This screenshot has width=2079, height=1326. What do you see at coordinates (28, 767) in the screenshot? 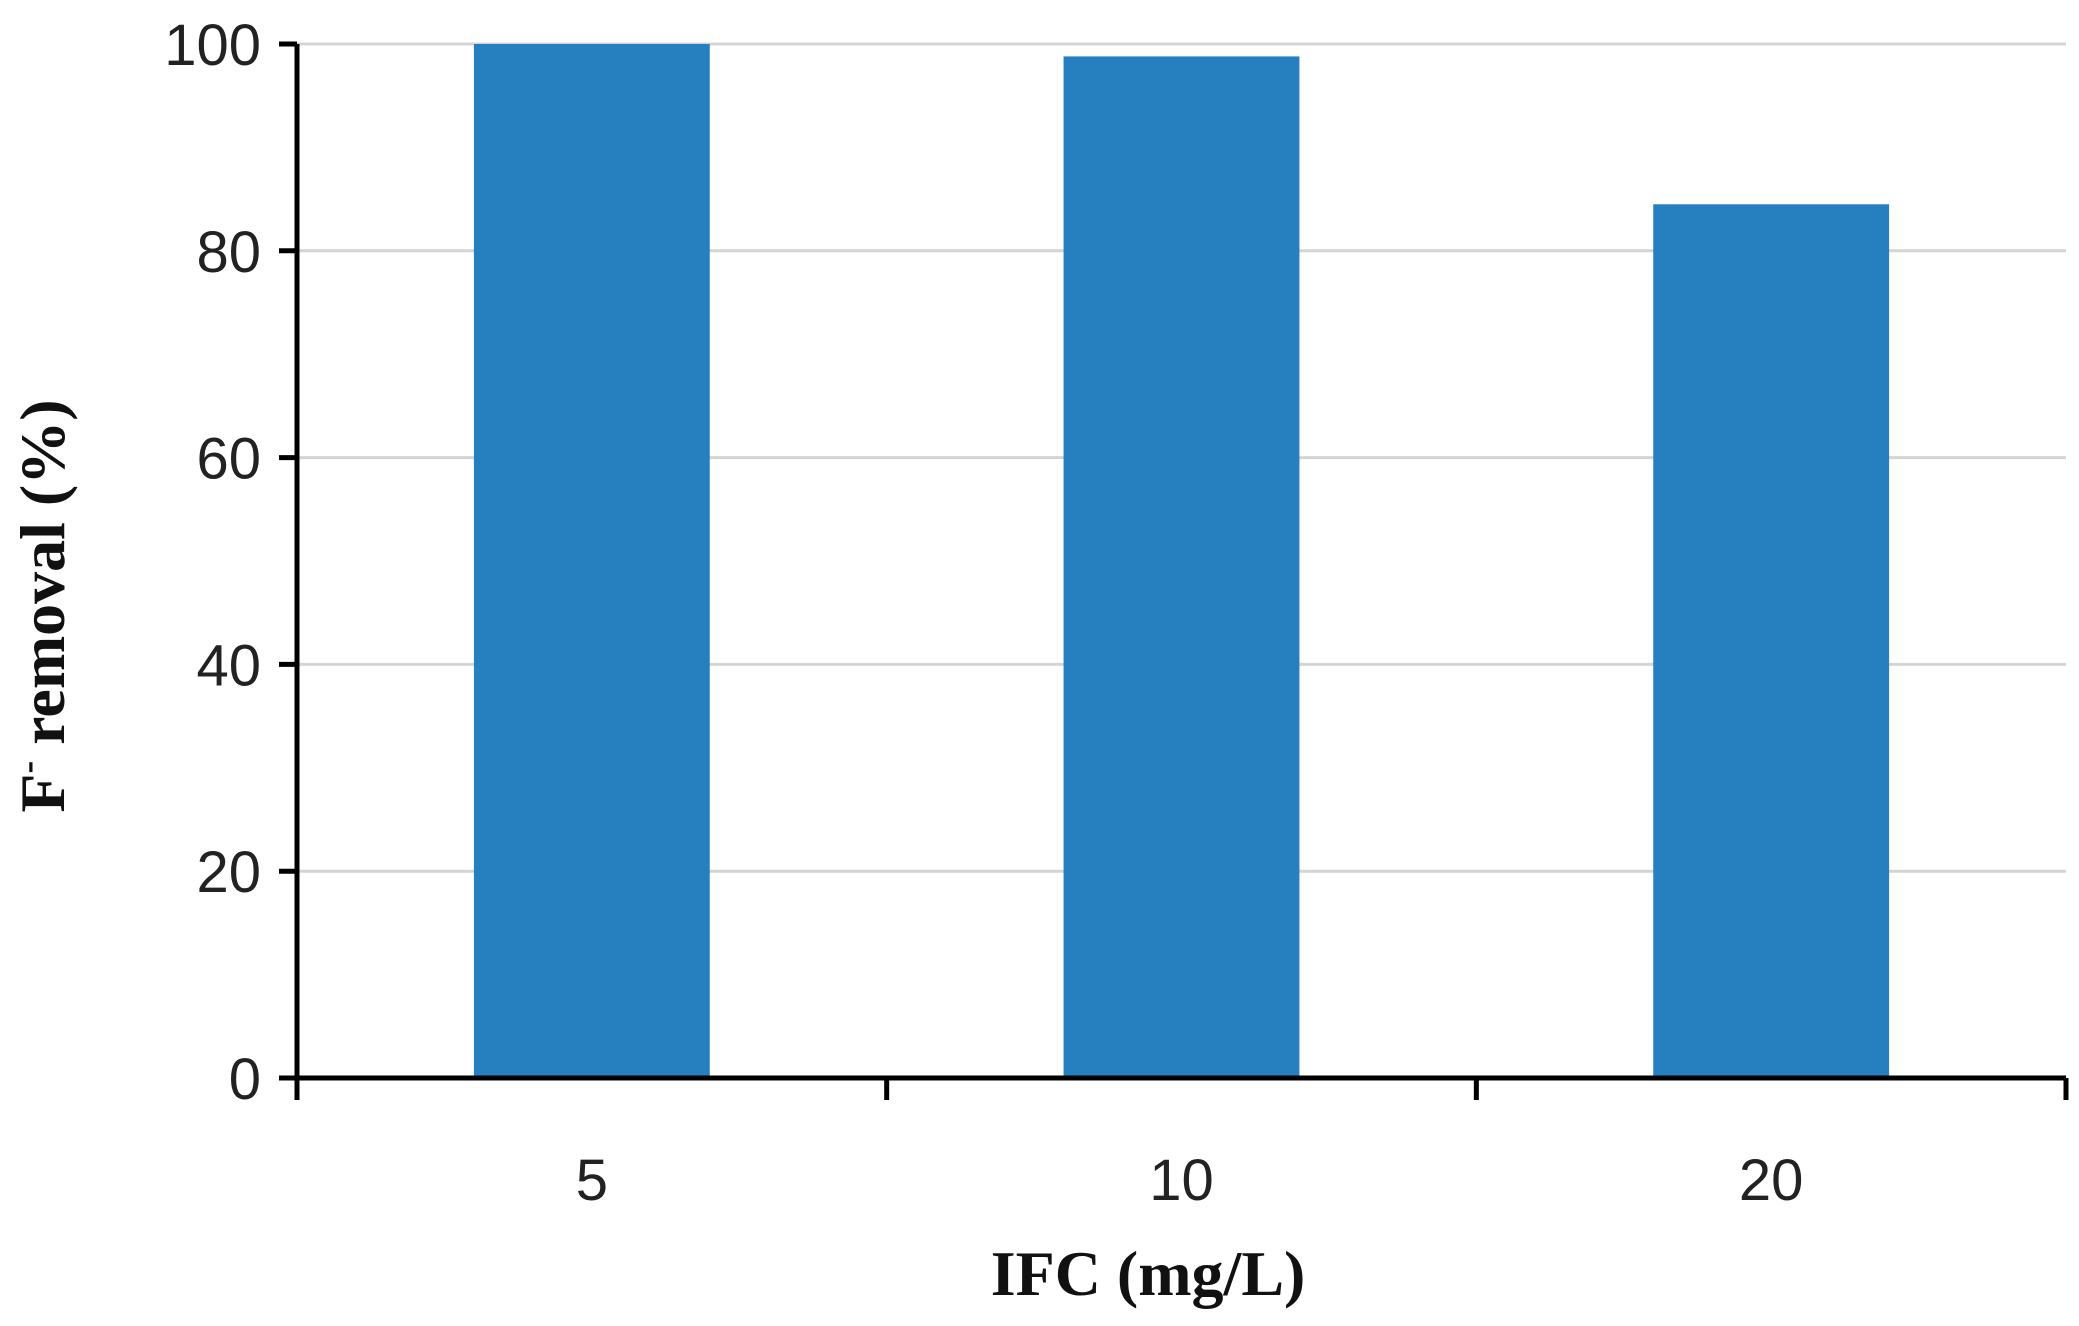
I see `y-axis-title-sup: -` at bounding box center [28, 767].